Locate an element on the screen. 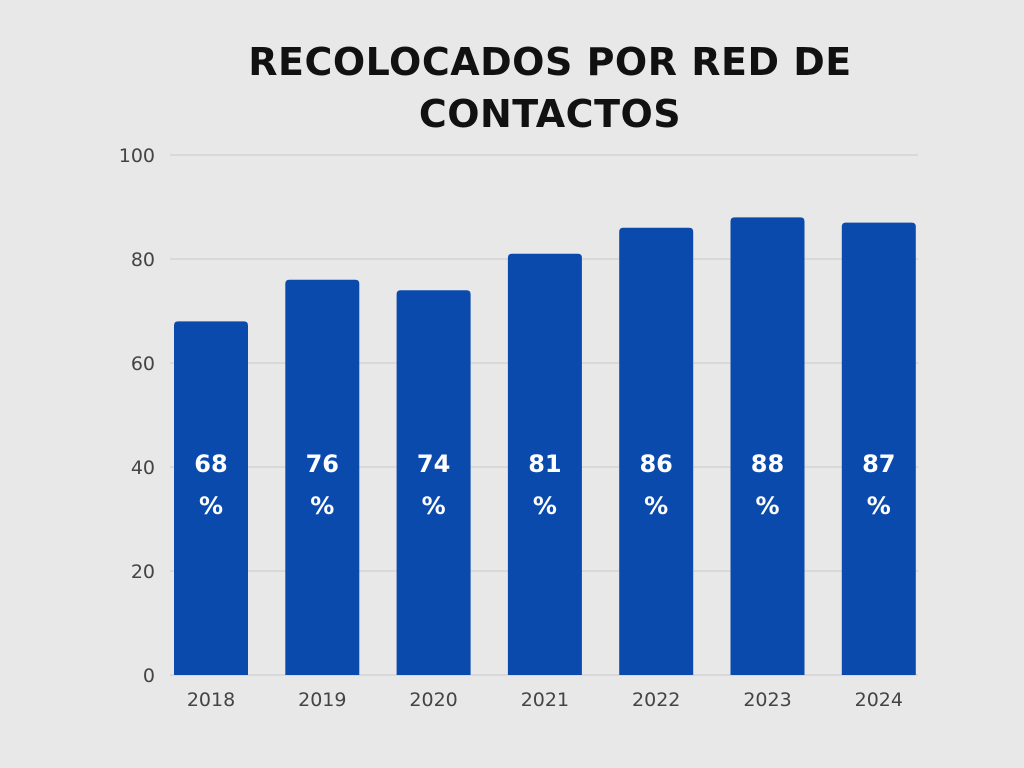 The width and height of the screenshot is (1024, 768). x-tick-label: 2019 is located at coordinates (322, 700).